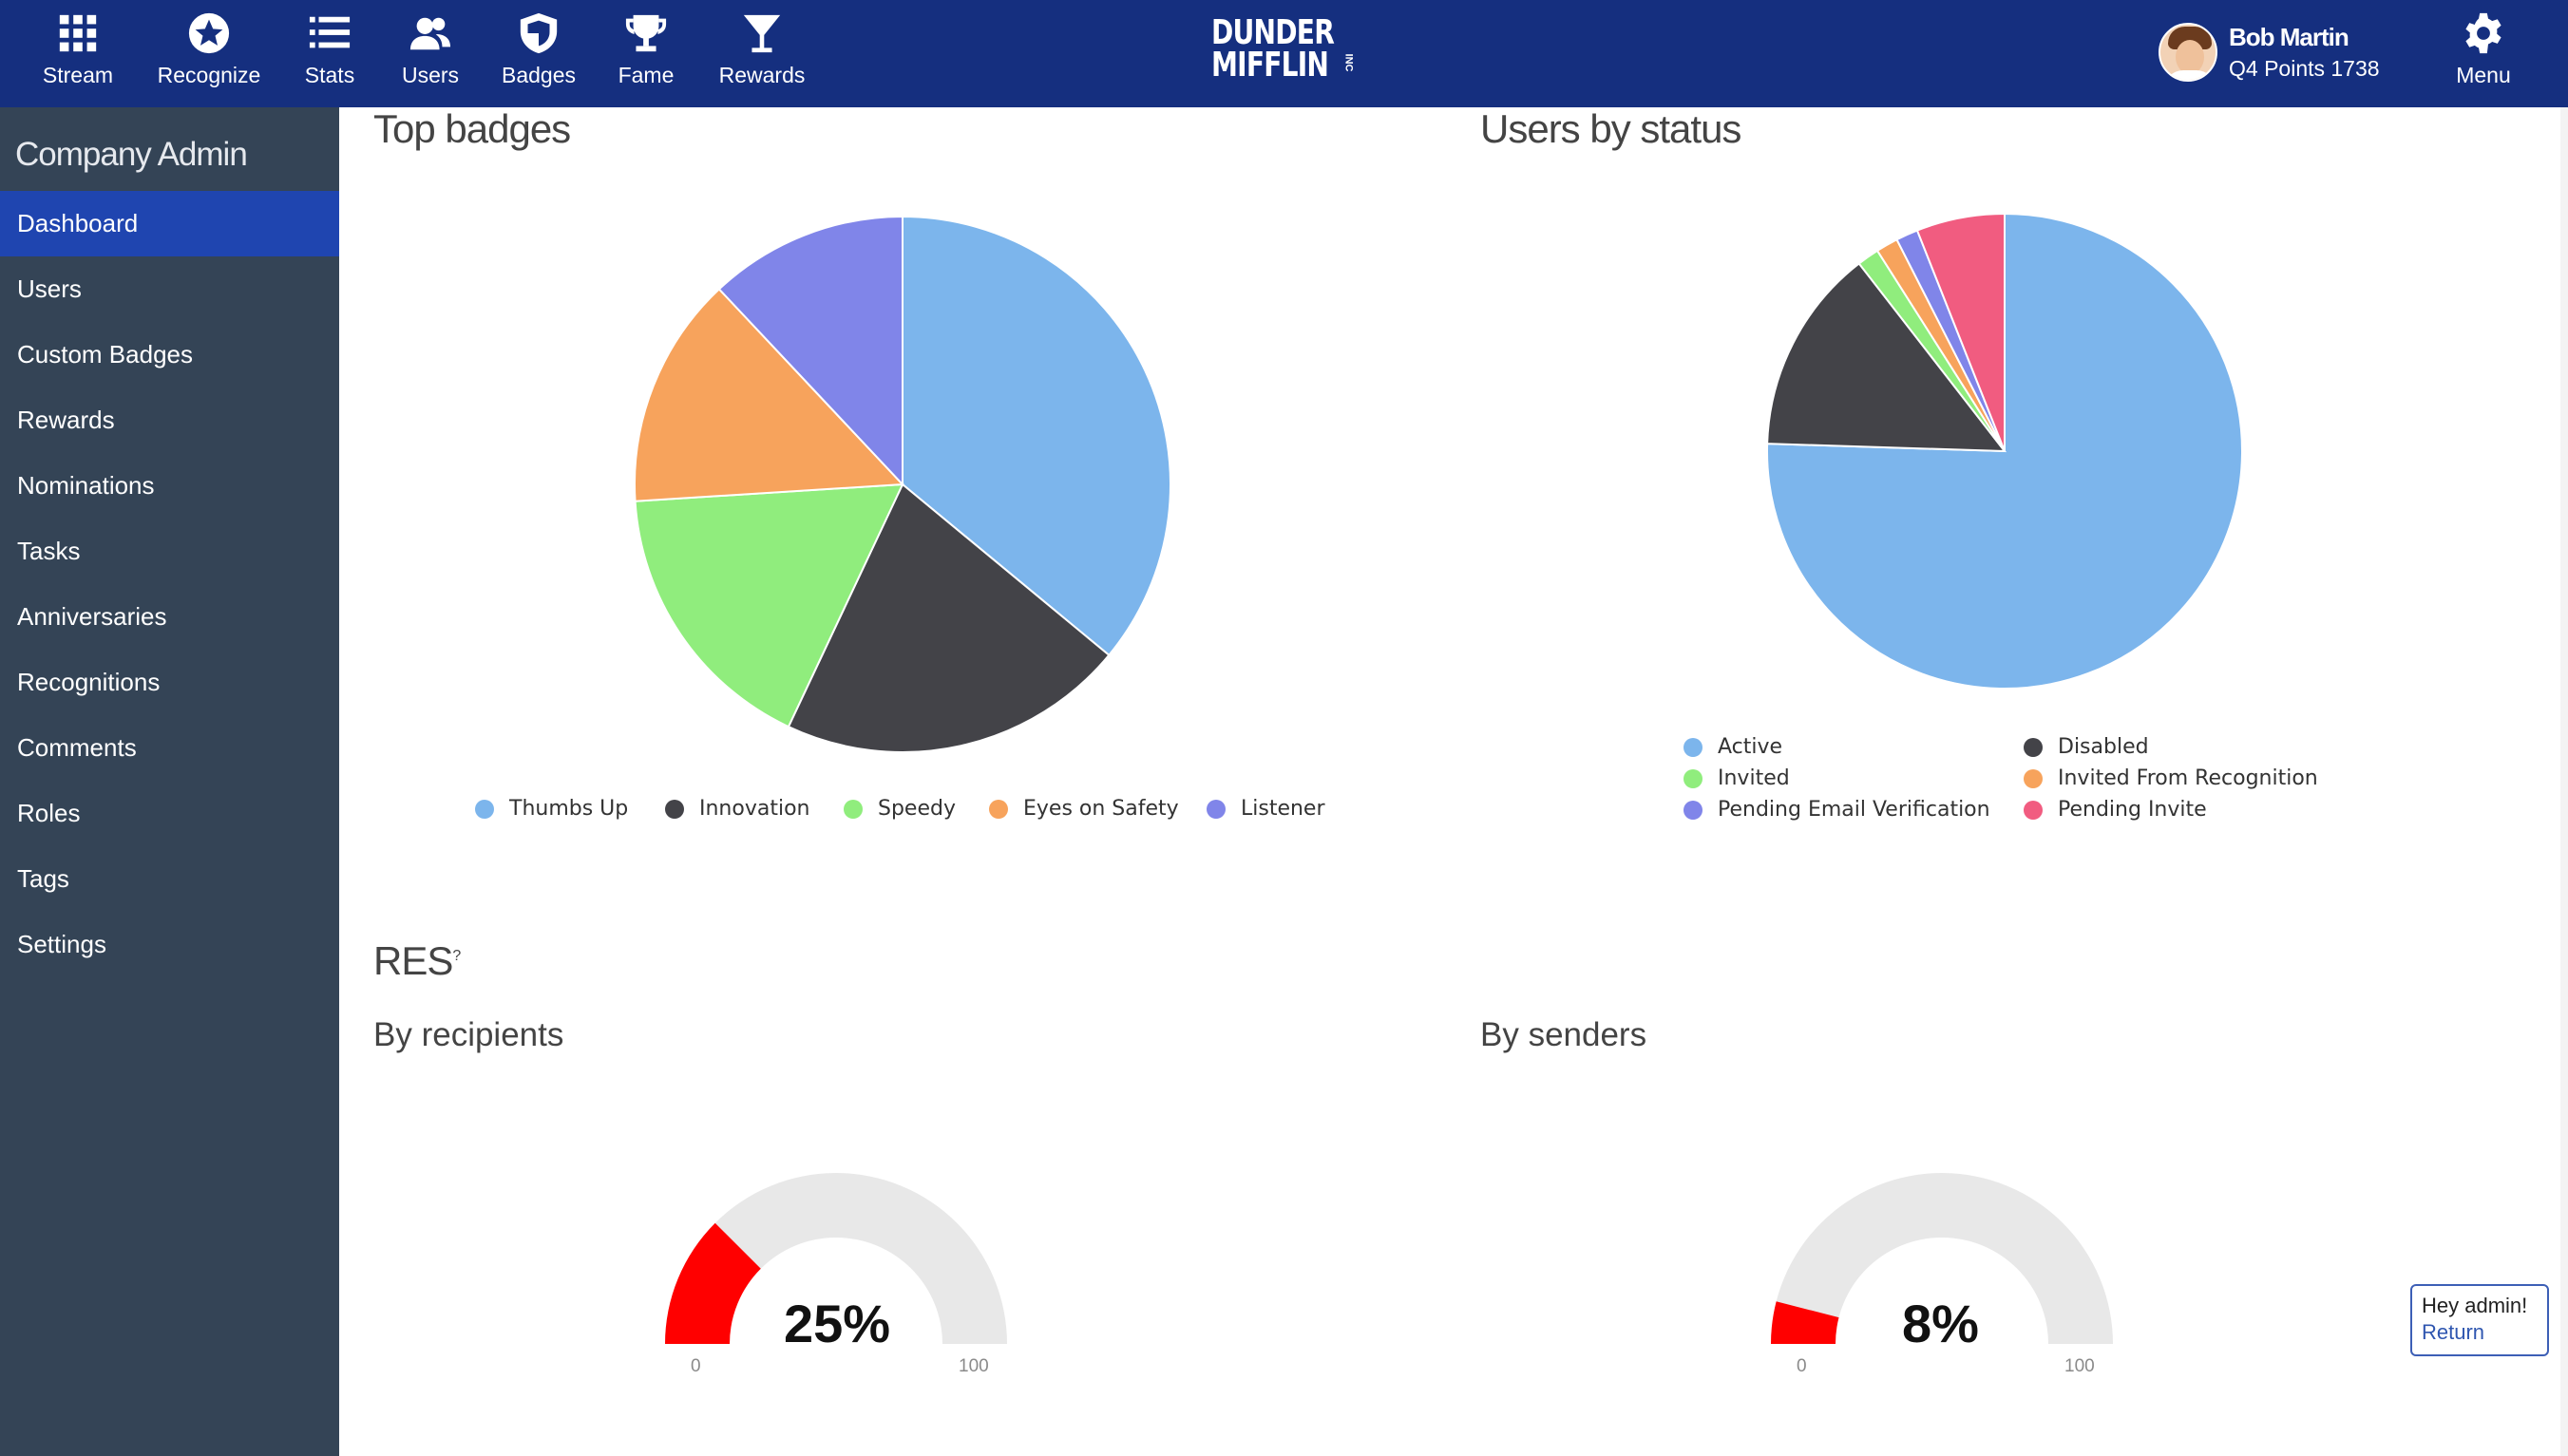 This screenshot has height=1456, width=2568. Describe the element at coordinates (754, 809) in the screenshot. I see `legend-label: Innovation` at that location.